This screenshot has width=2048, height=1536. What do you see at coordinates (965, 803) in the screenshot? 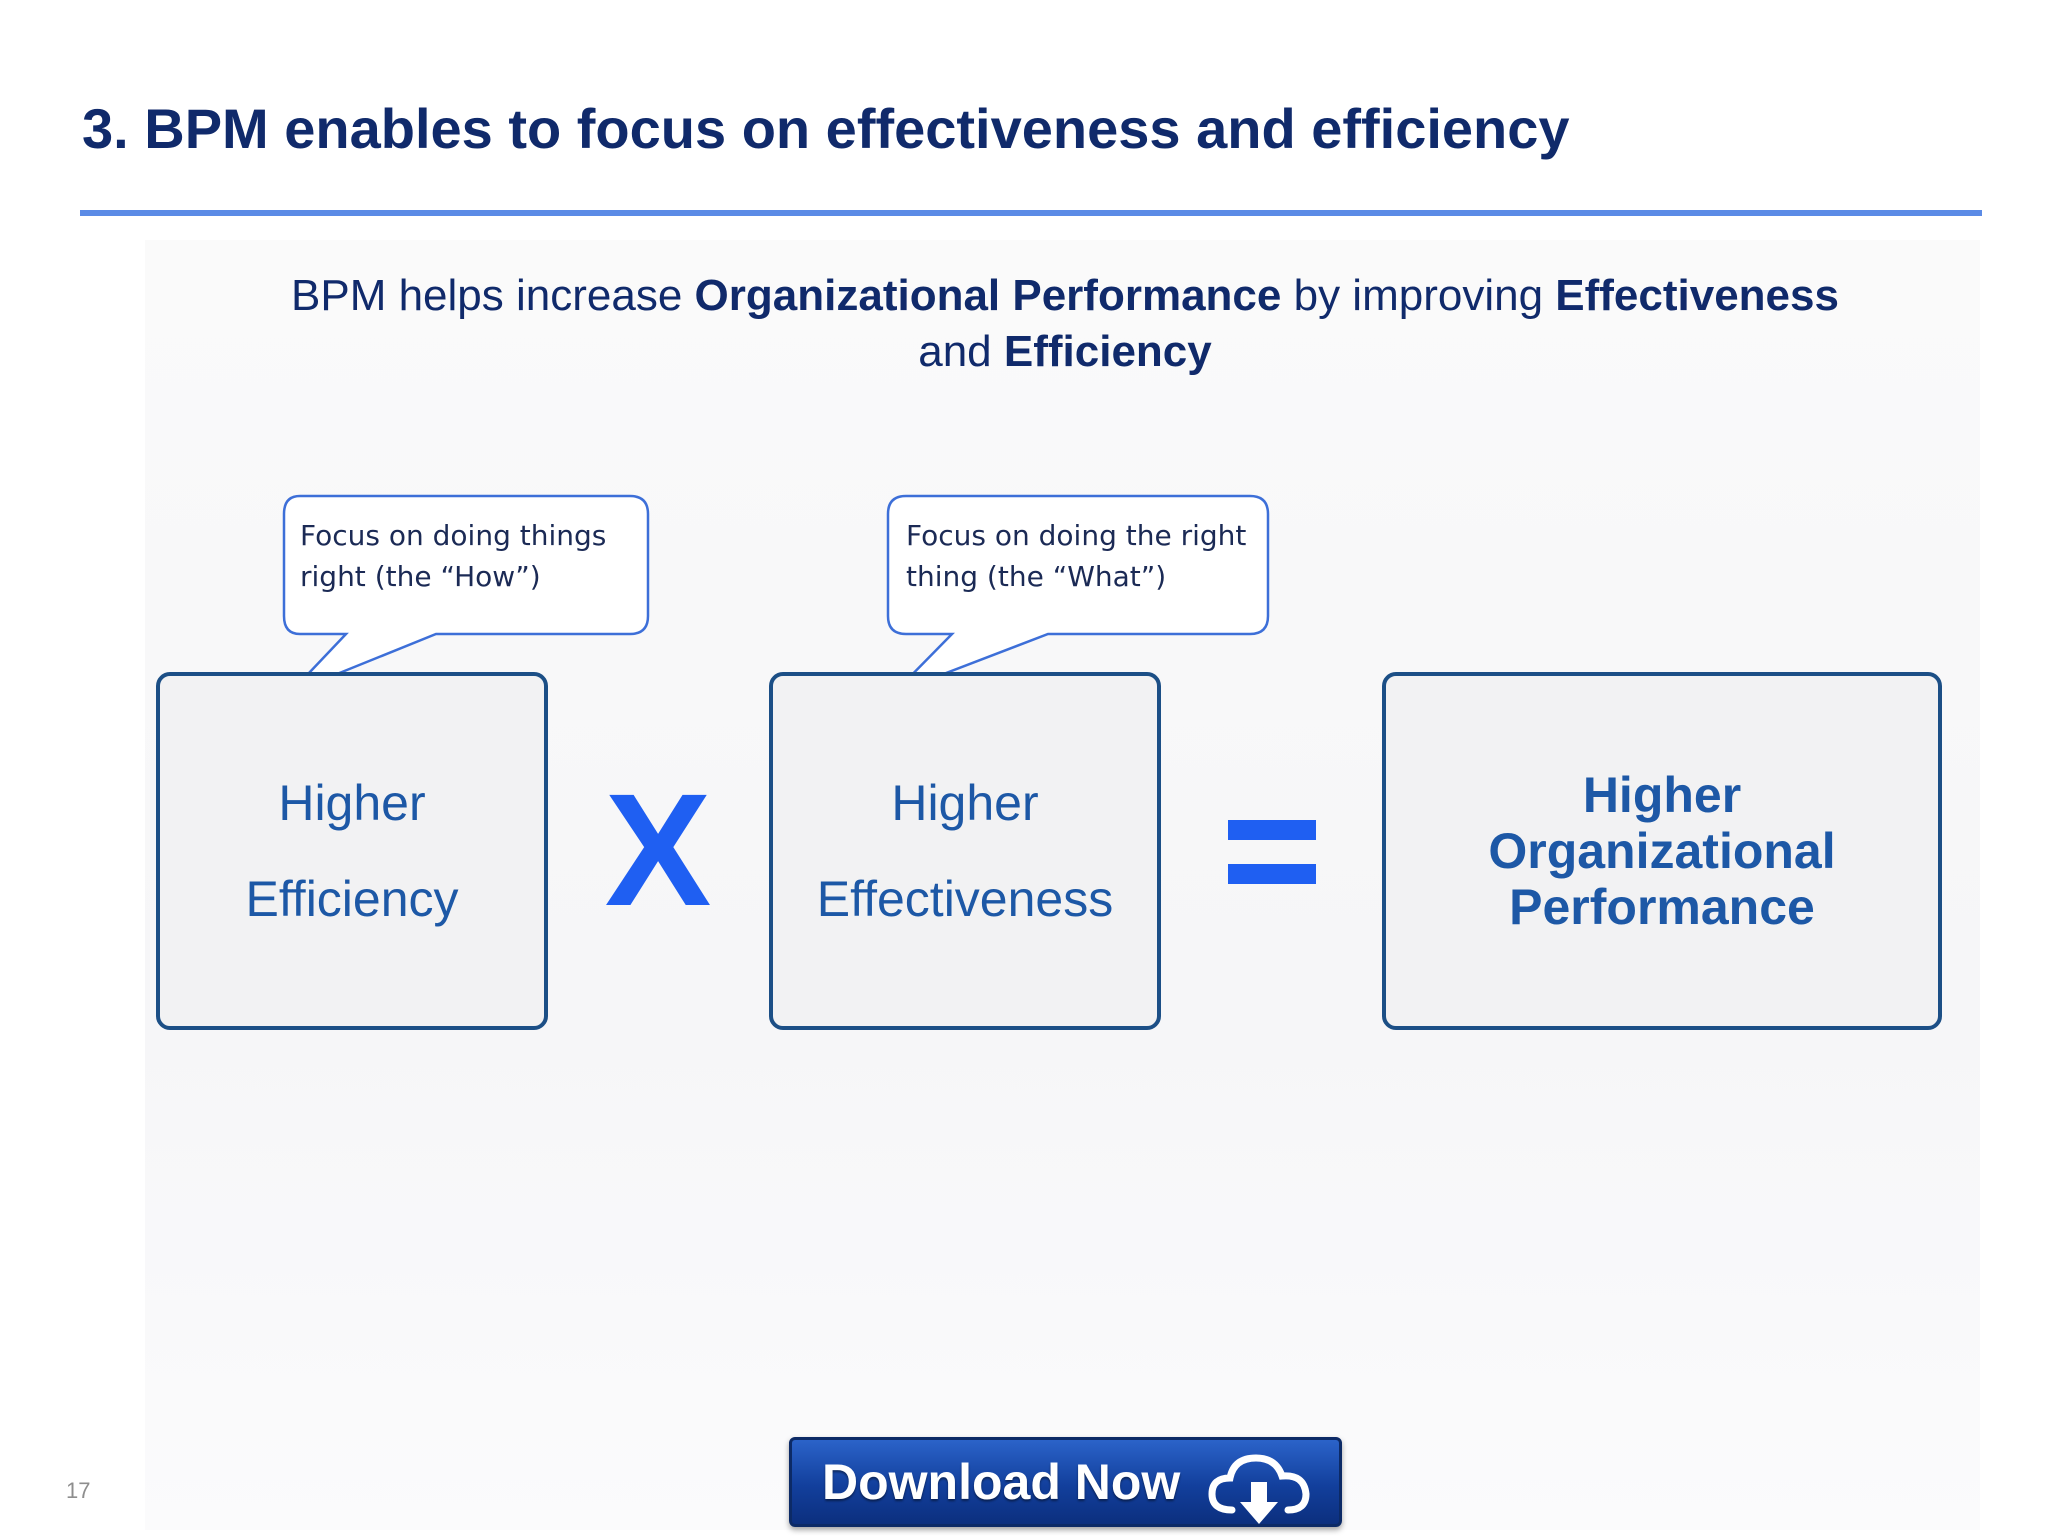
I see `effectiveness-box-line-1: Higher` at bounding box center [965, 803].